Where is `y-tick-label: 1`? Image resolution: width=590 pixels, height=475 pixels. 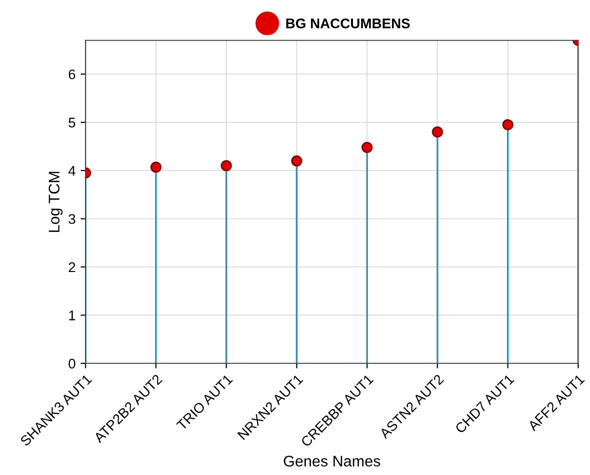 y-tick-label: 1 is located at coordinates (72, 315).